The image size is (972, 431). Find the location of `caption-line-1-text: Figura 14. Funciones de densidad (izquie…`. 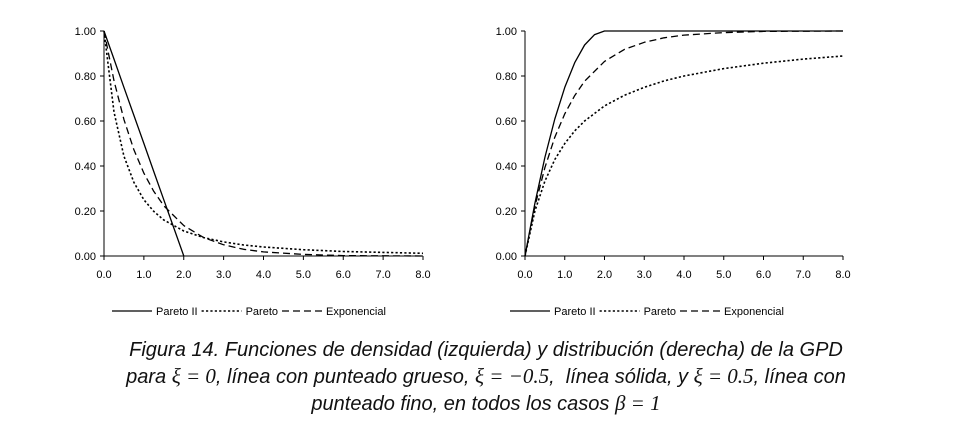

caption-line-1-text: Figura 14. Funciones de densidad (izquie… is located at coordinates (486, 350).